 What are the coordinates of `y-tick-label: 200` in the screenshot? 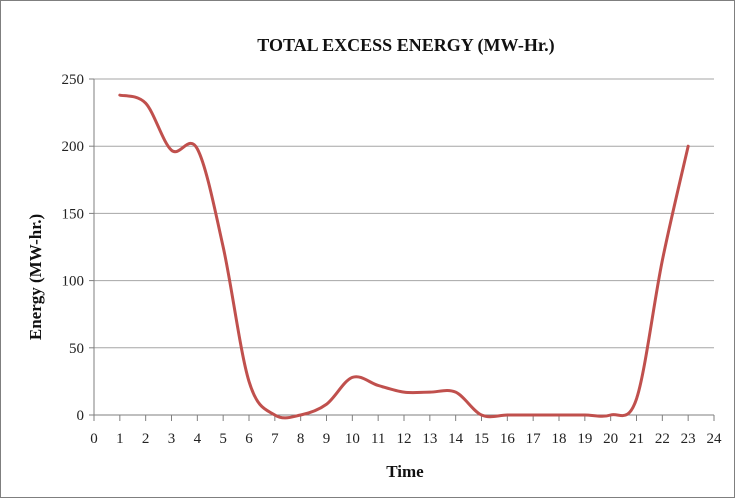 It's located at (73, 147).